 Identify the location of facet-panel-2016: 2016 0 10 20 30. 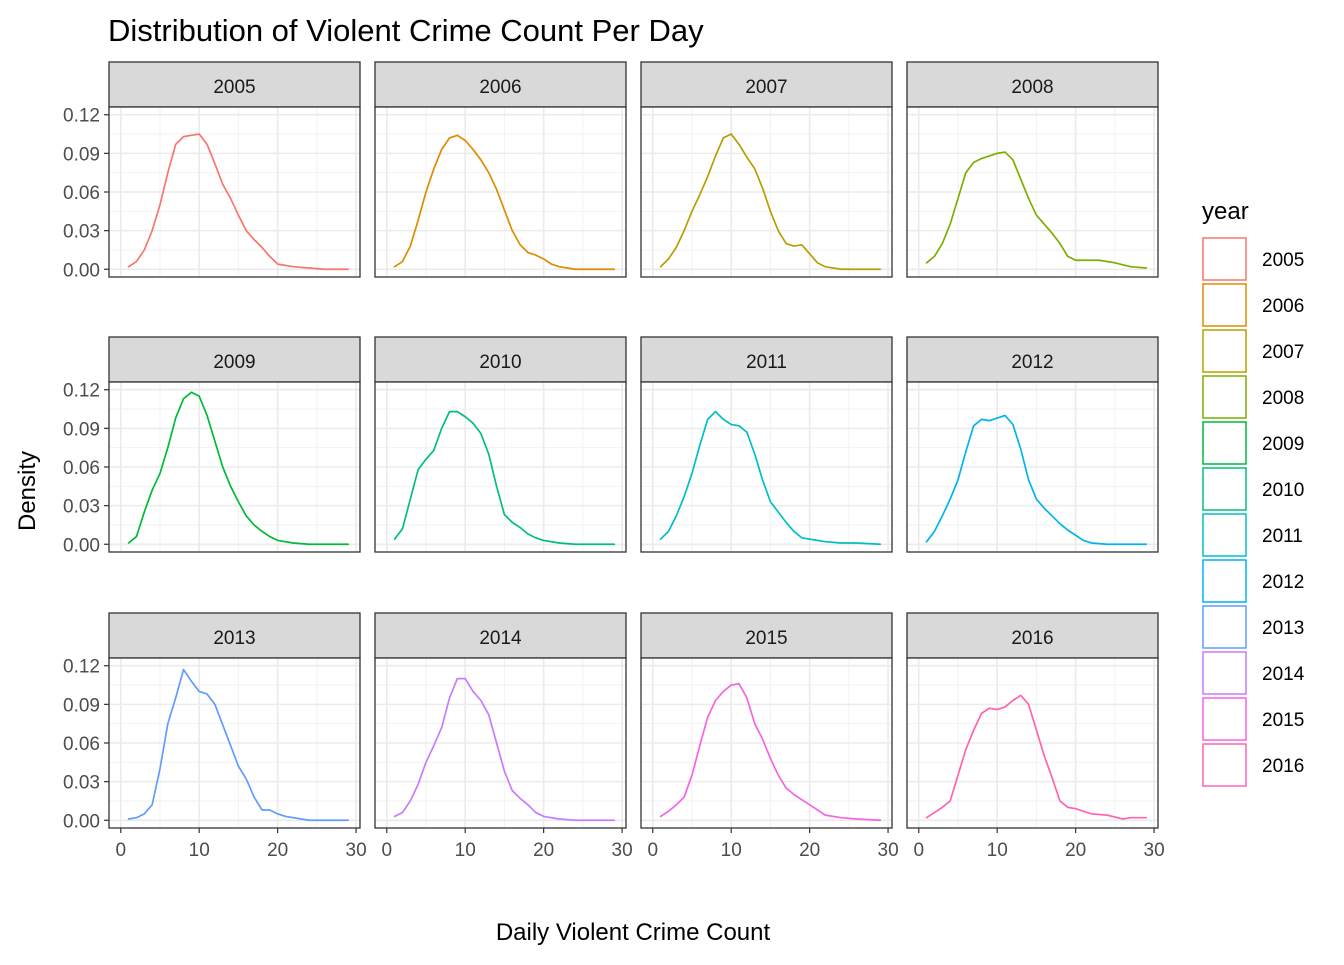
(1035, 736).